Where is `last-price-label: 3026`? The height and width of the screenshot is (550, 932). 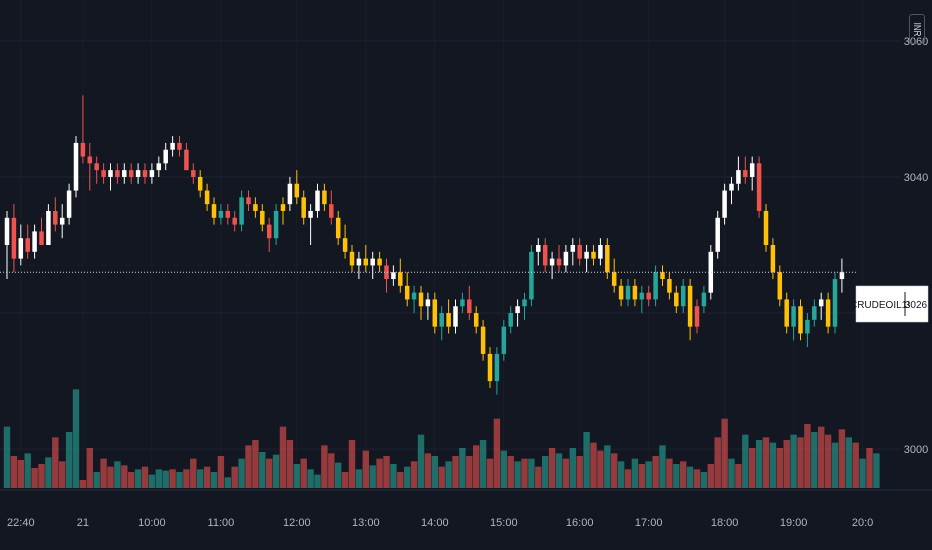 last-price-label: 3026 is located at coordinates (916, 305).